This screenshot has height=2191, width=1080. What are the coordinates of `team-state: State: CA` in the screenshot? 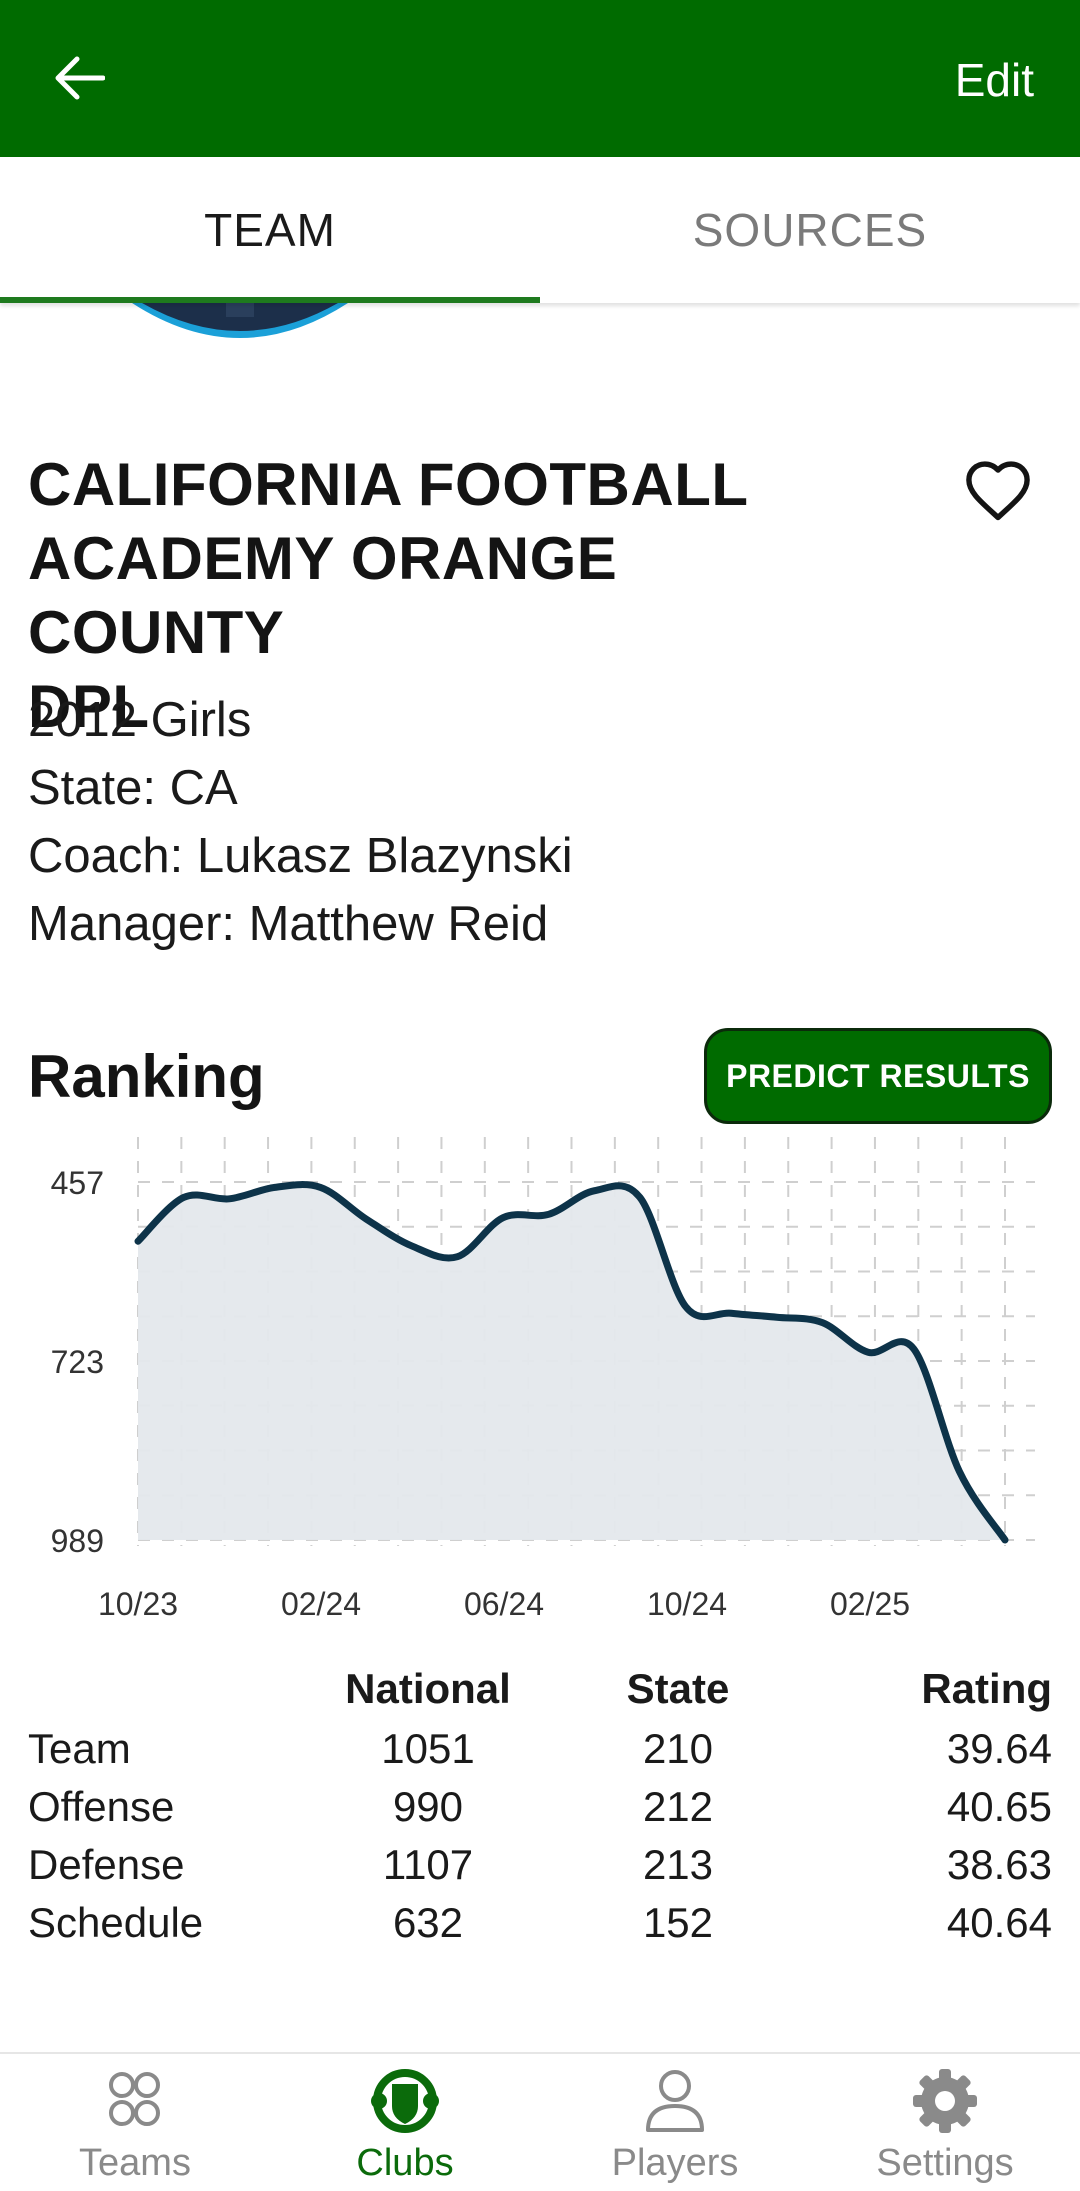 It's located at (133, 788).